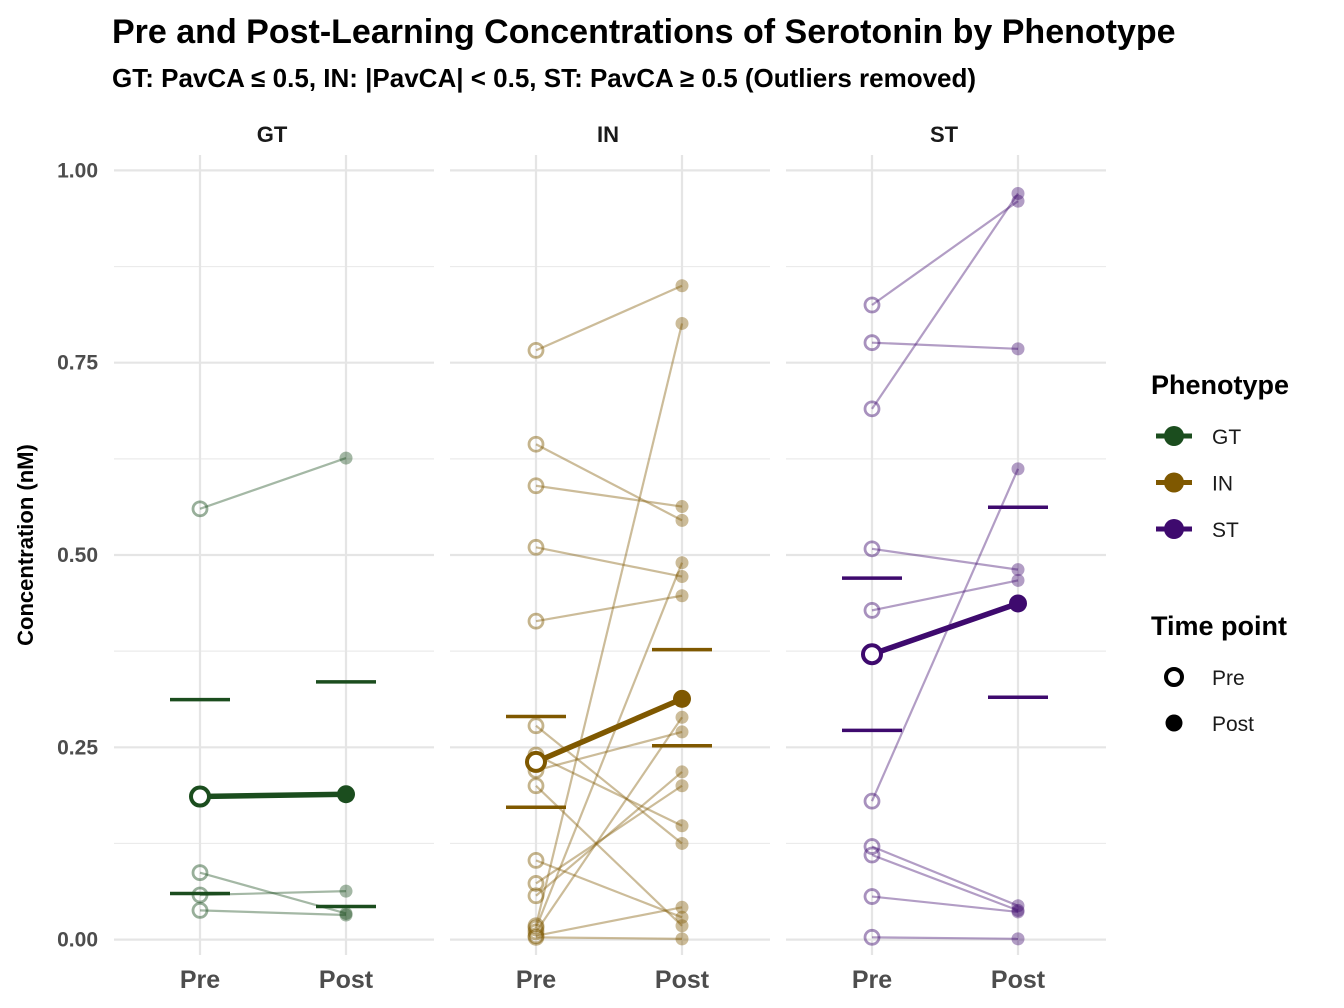  What do you see at coordinates (1174, 436) in the screenshot?
I see `legend-key-point` at bounding box center [1174, 436].